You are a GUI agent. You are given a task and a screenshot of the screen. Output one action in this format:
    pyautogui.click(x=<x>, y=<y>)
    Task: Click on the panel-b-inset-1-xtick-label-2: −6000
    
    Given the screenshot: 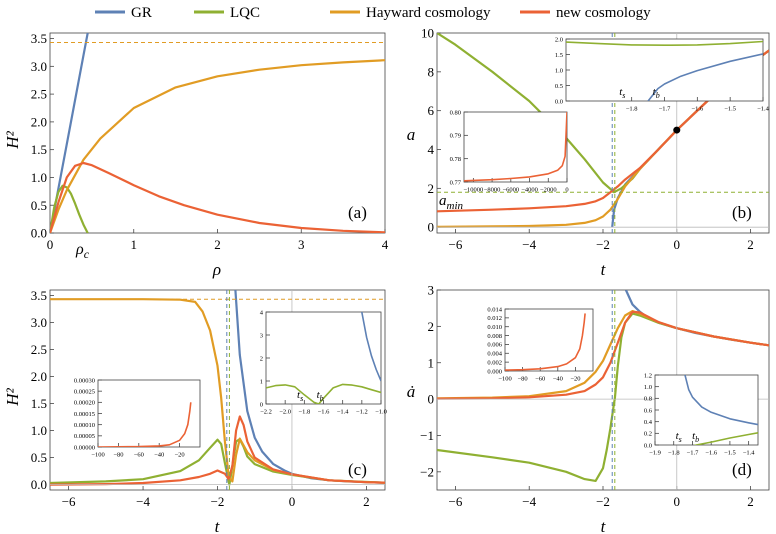 What is the action you would take?
    pyautogui.click(x=510, y=190)
    